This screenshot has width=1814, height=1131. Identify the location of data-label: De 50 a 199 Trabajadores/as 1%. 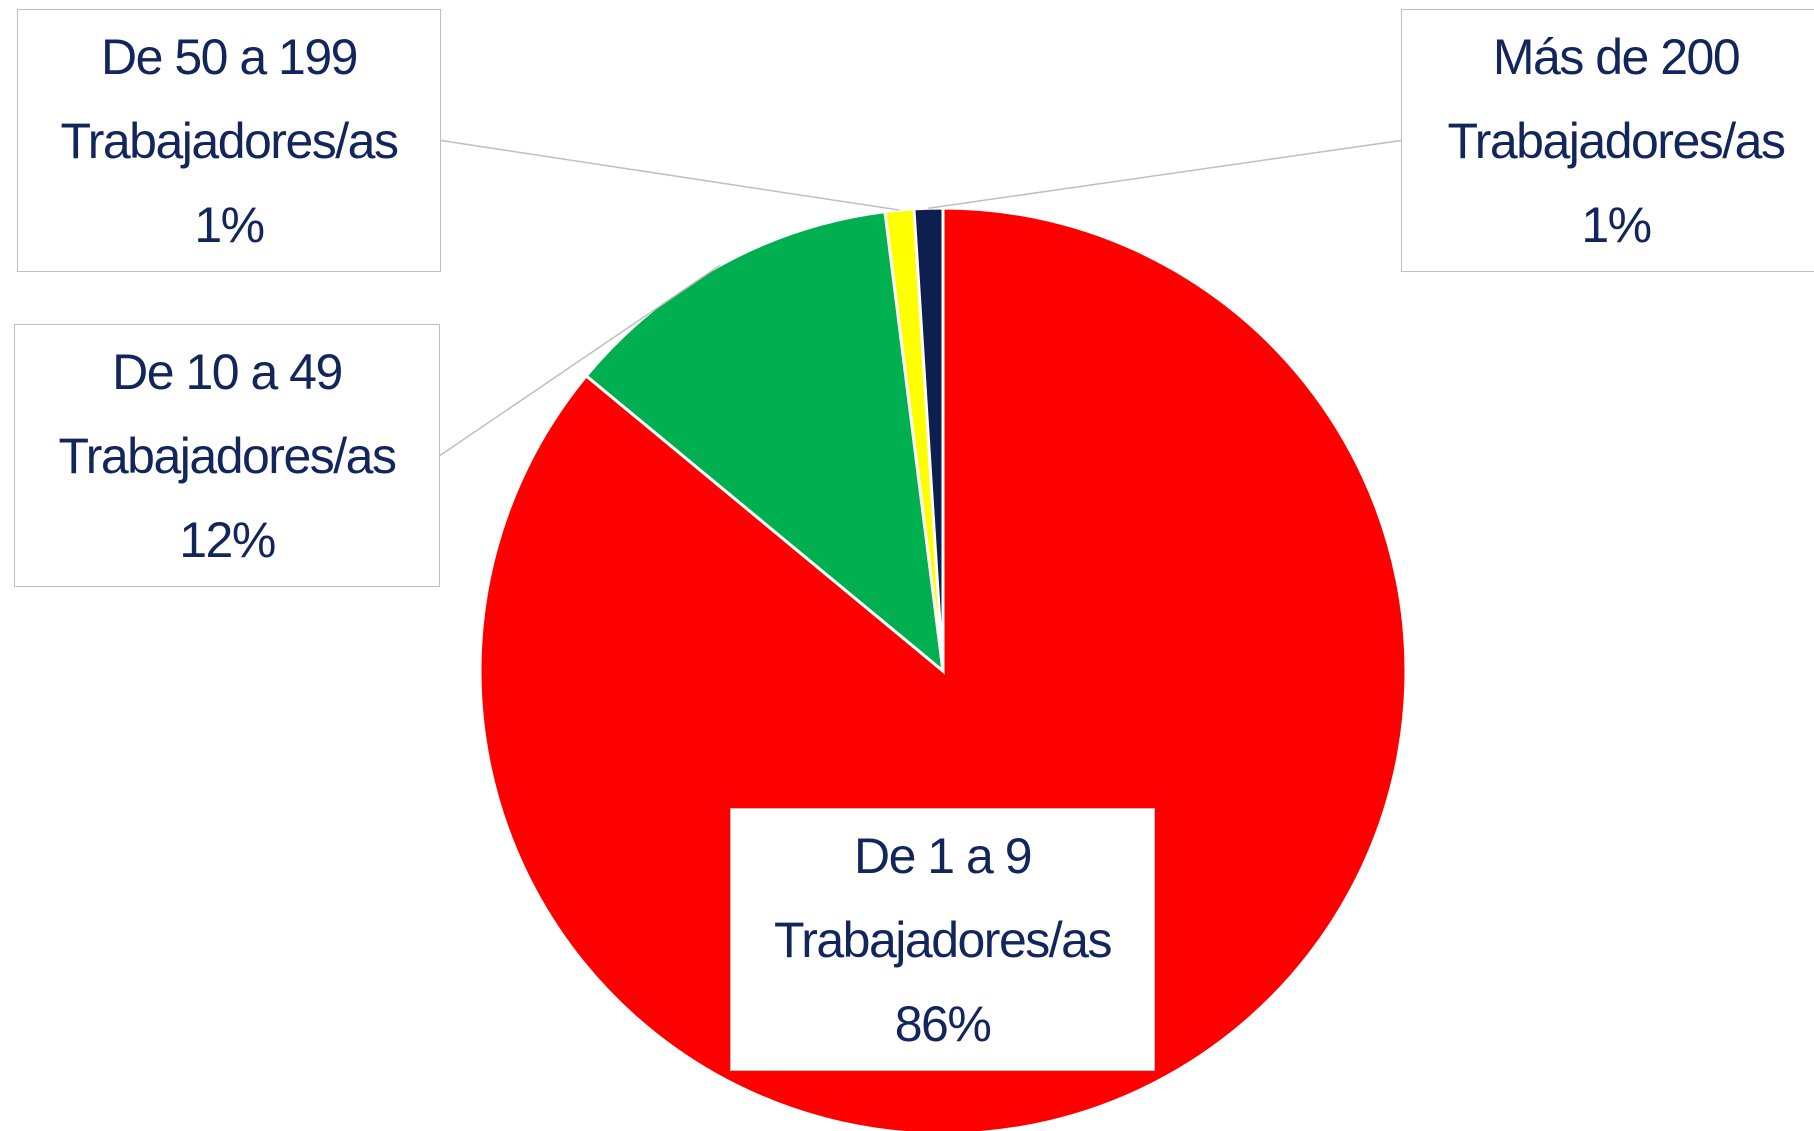
(229, 140).